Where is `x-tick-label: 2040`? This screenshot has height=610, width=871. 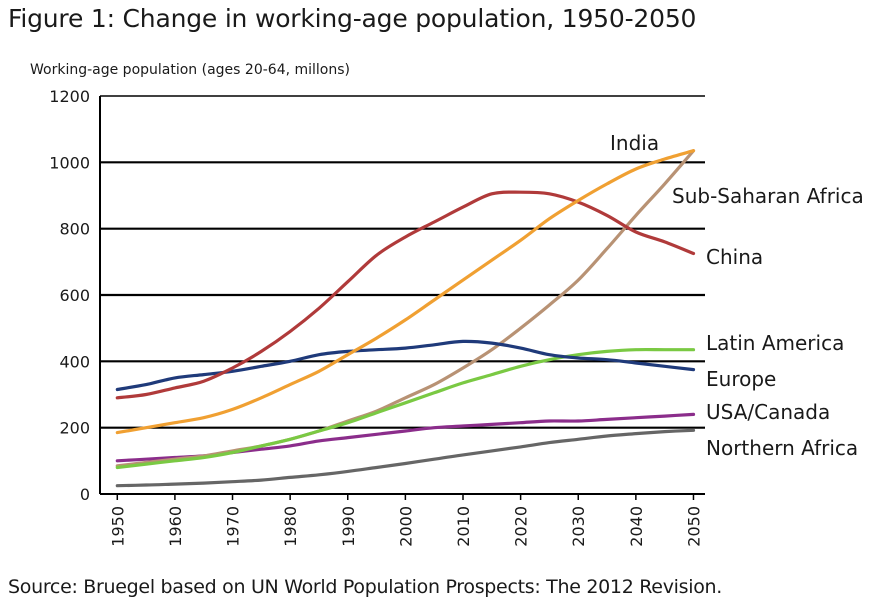 x-tick-label: 2040 is located at coordinates (636, 526).